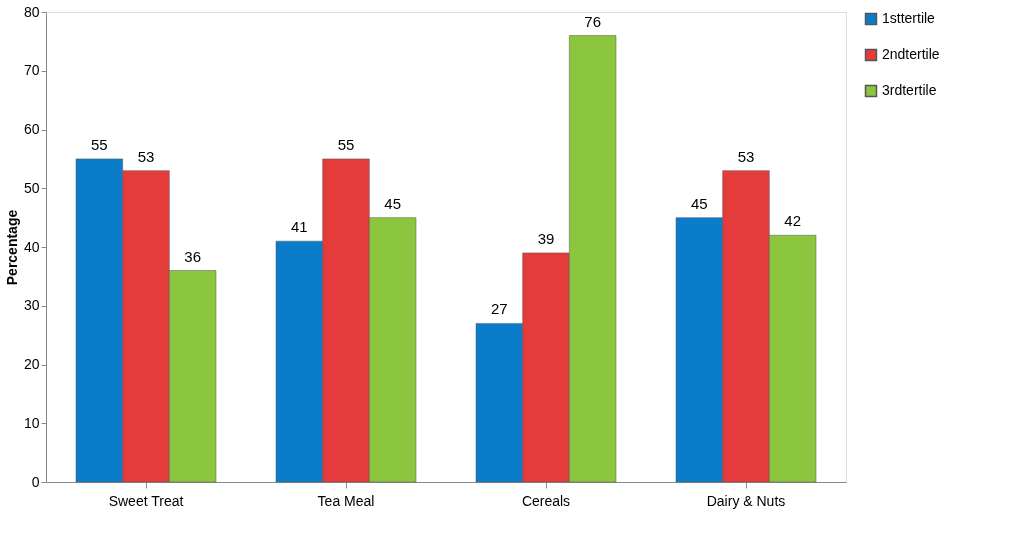 This screenshot has width=1028, height=552. I want to click on legend-label: 1sttertile, so click(909, 18).